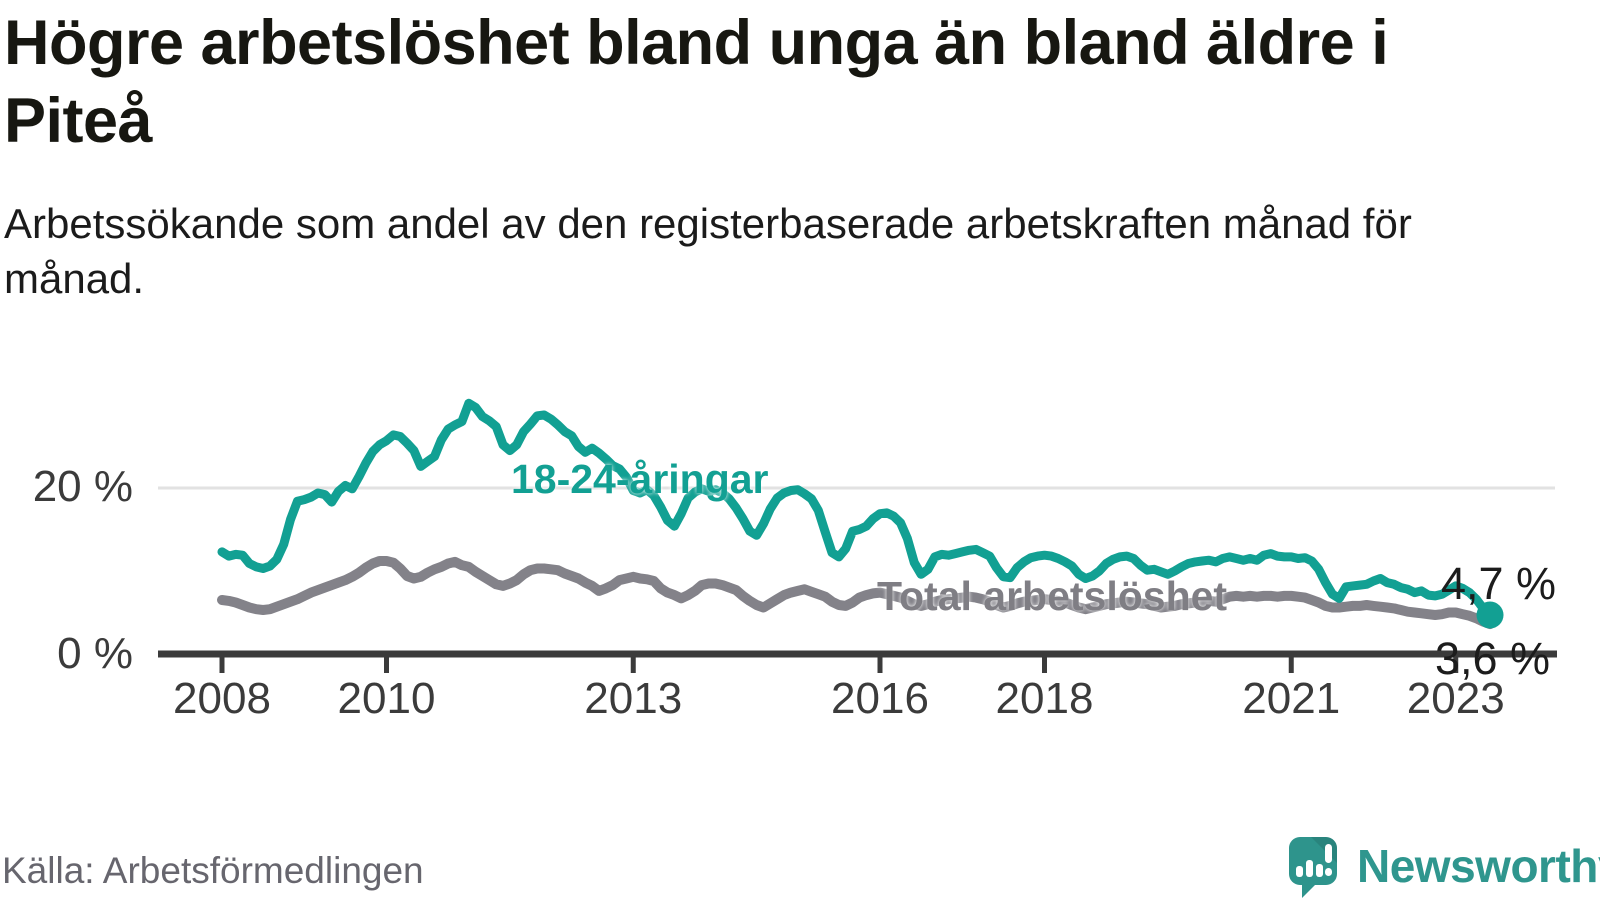 Image resolution: width=1600 pixels, height=900 pixels. What do you see at coordinates (95, 653) in the screenshot?
I see `y-axis-label-0: 0 %` at bounding box center [95, 653].